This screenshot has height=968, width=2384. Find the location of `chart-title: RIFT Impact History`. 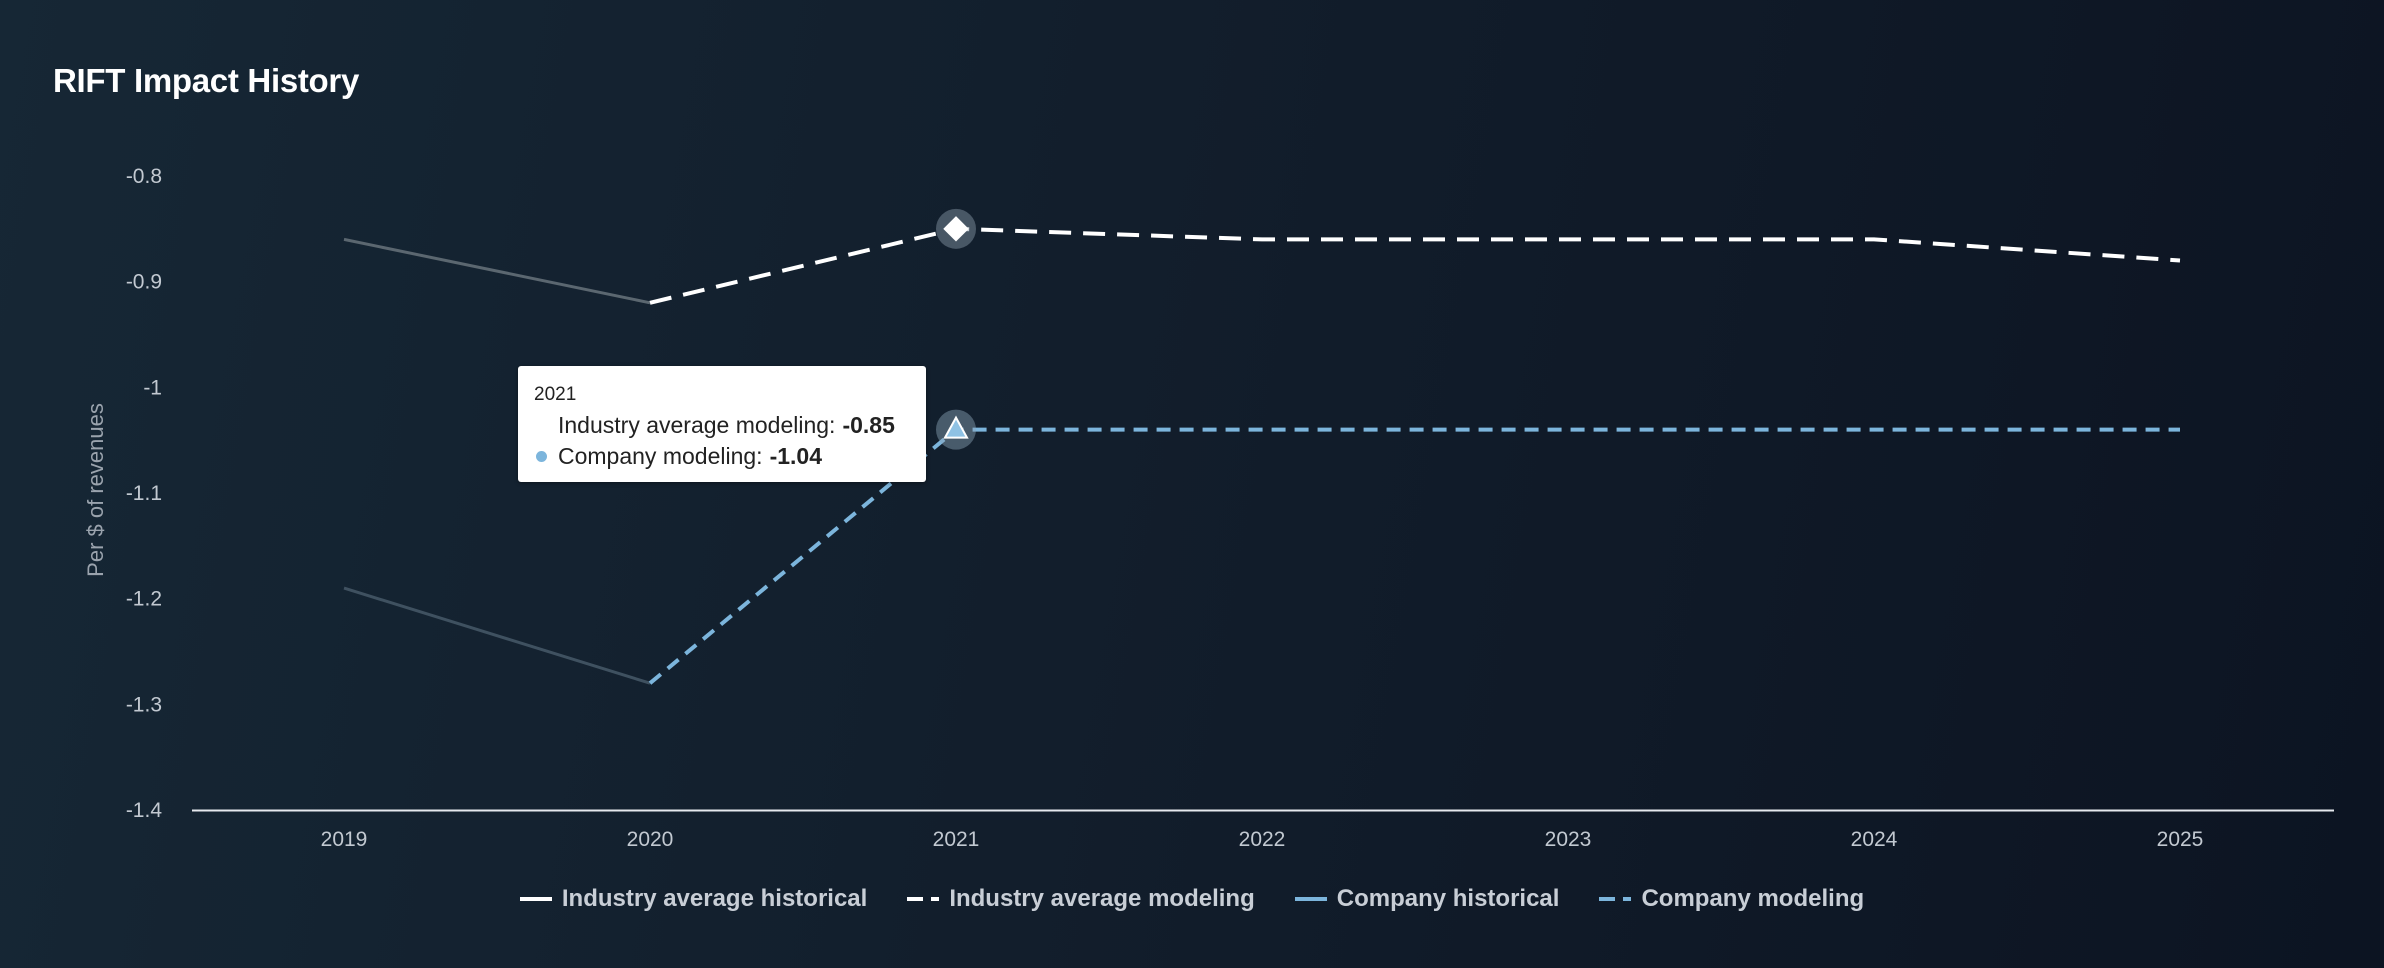

chart-title: RIFT Impact History is located at coordinates (206, 80).